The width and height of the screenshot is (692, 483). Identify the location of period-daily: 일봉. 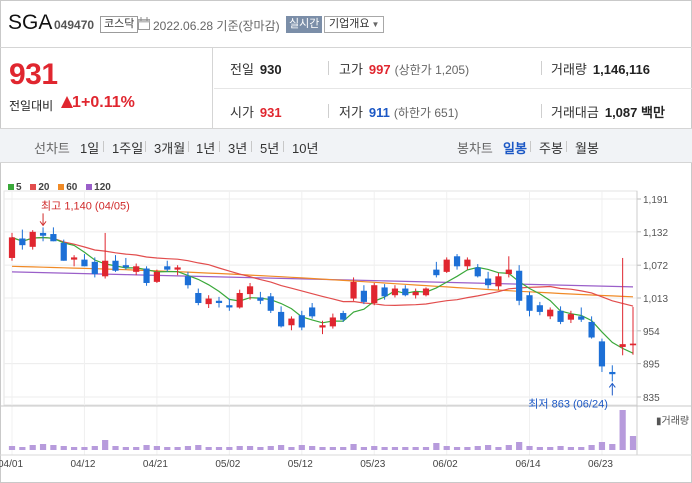
(515, 148).